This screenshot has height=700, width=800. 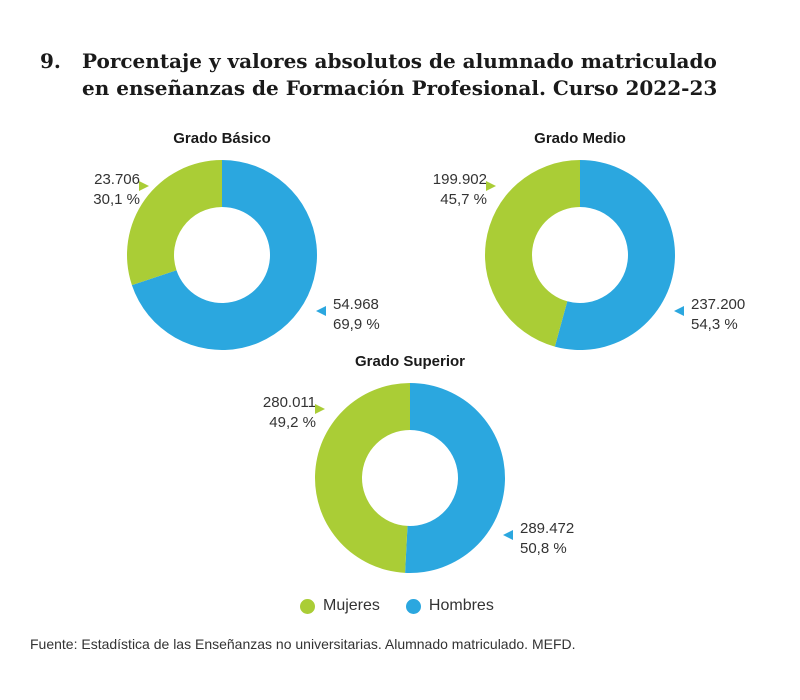 I want to click on chart-title-grado-basico: Grado Básico, so click(x=222, y=138).